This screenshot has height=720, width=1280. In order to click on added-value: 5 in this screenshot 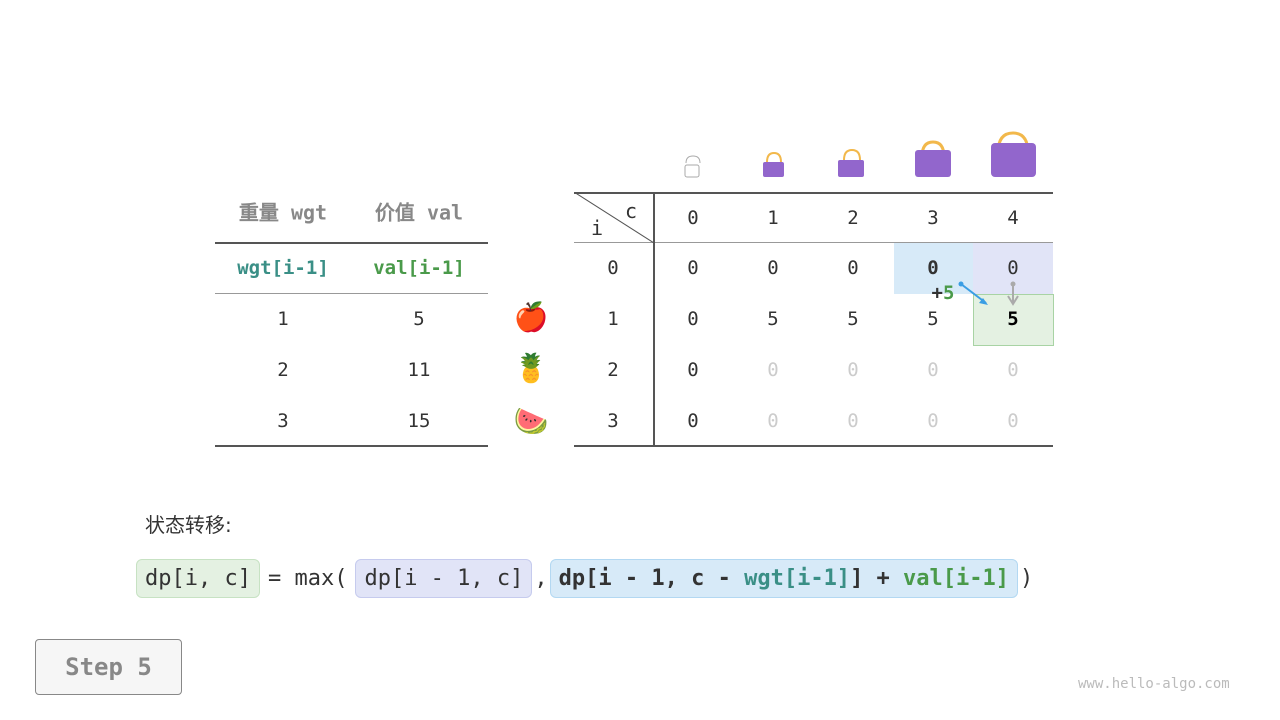, I will do `click(949, 293)`.